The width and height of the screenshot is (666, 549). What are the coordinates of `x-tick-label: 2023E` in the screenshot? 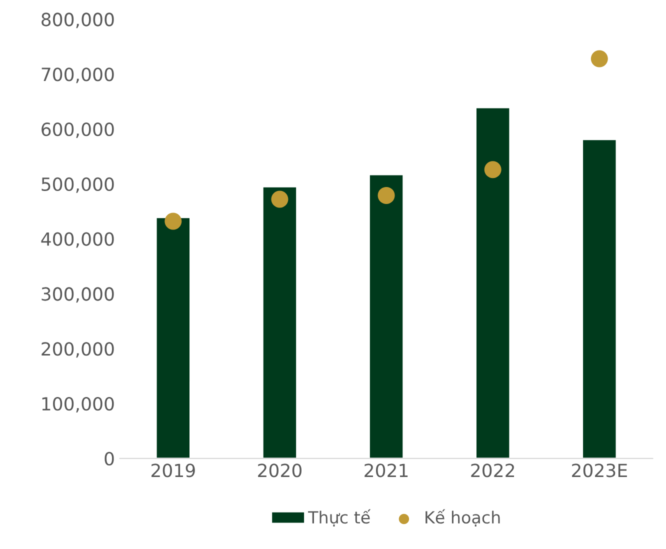 It's located at (599, 471).